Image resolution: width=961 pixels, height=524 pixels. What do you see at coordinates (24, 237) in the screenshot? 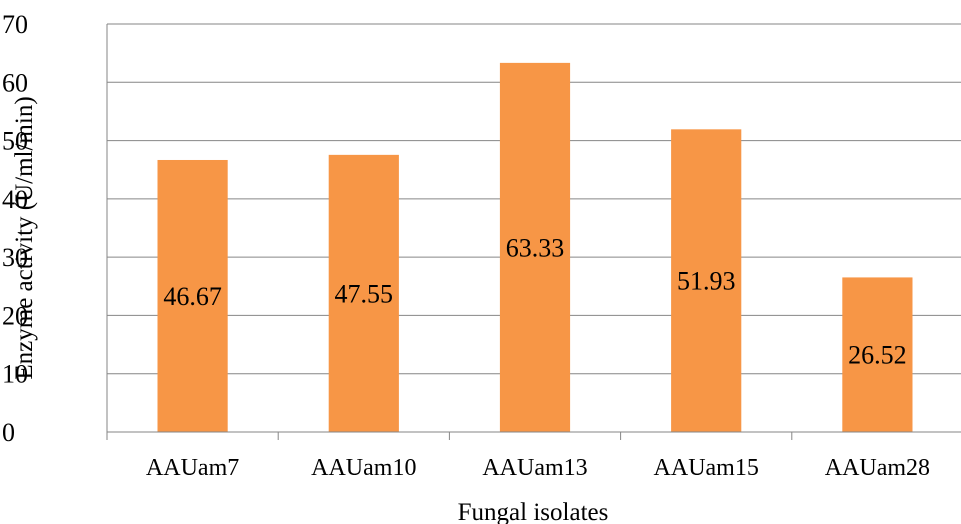
I see `y-axis-title: Enzyme activity (U/ml/min)` at bounding box center [24, 237].